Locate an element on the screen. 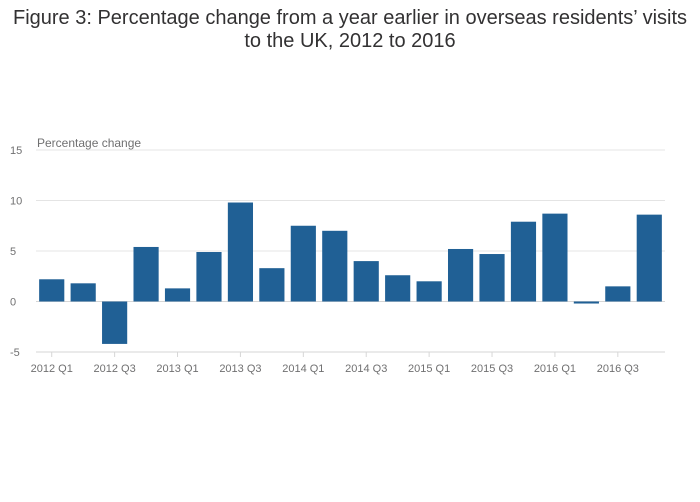  y-tick-labels: -5 0 5 10 15 is located at coordinates (16, 252).